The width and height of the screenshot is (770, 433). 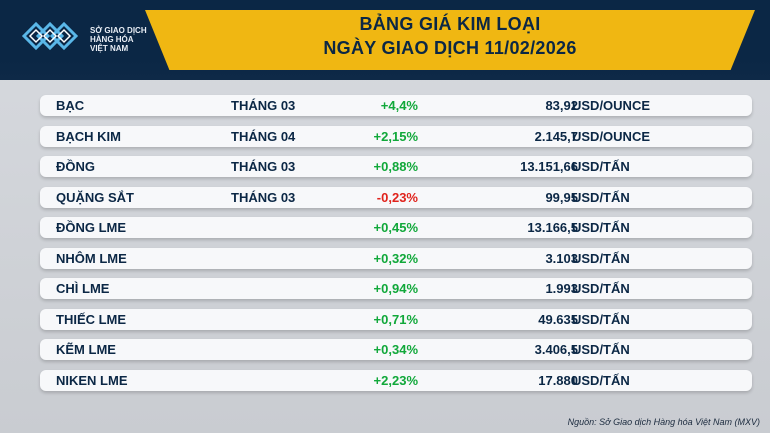 I want to click on price-change: +2,23%, so click(x=395, y=380).